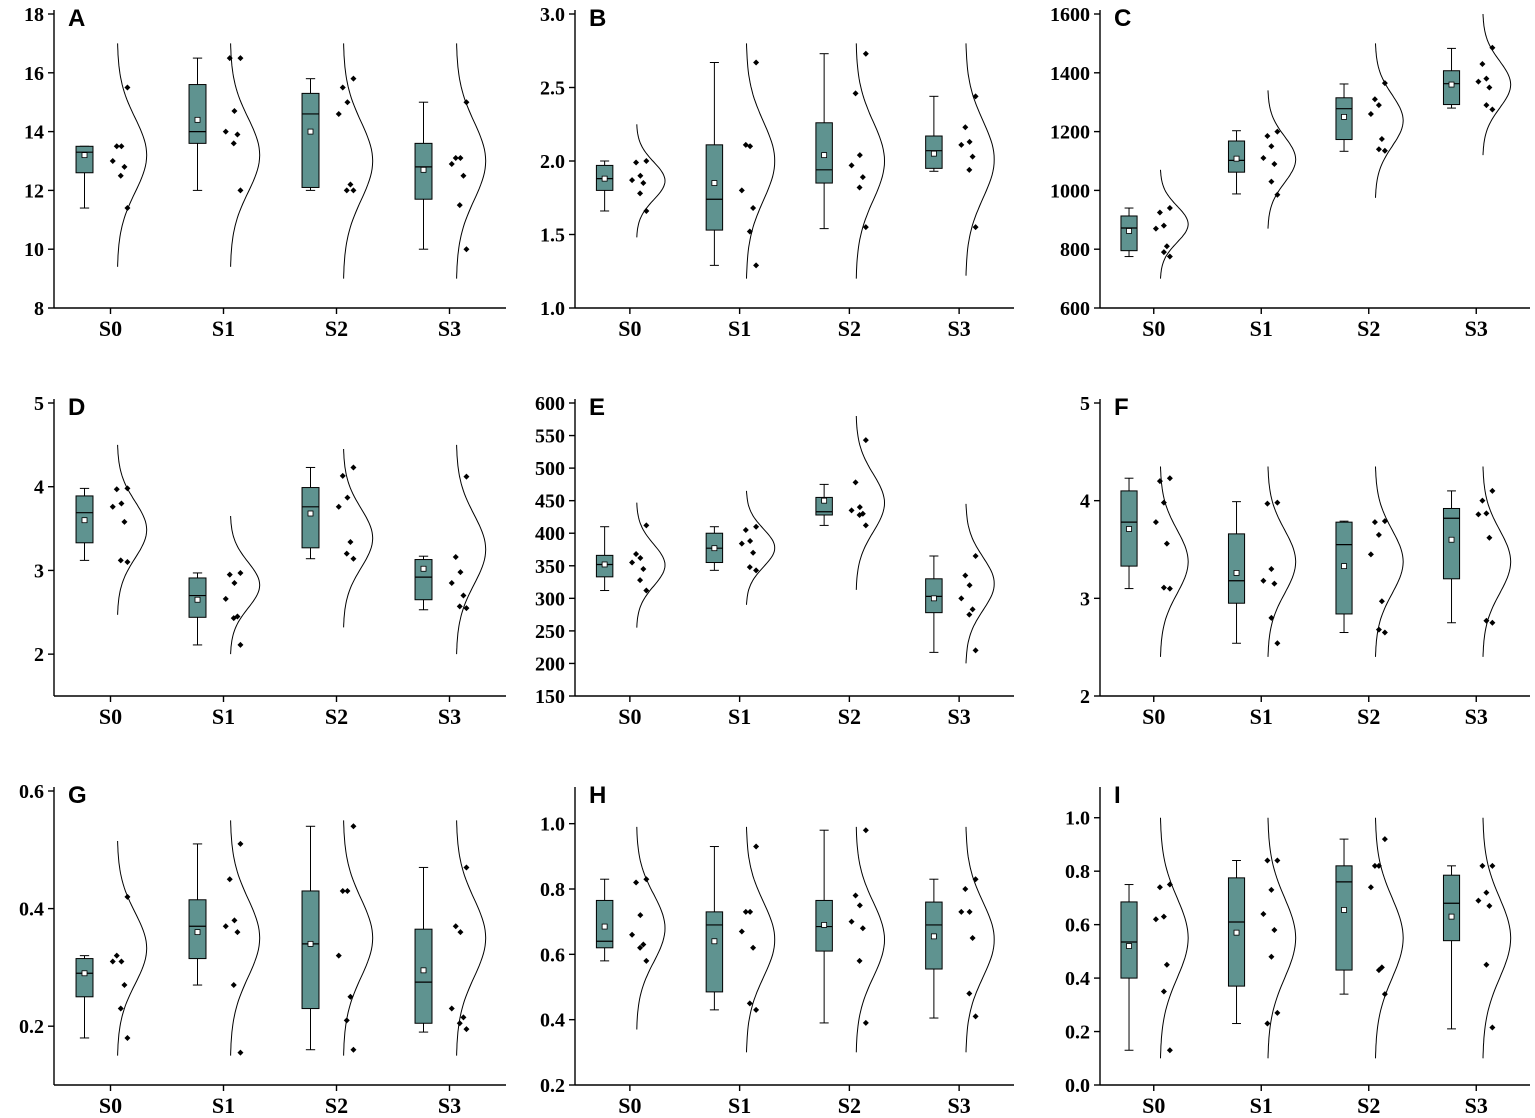 Image resolution: width=1535 pixels, height=1118 pixels. I want to click on y-tick-label: 3, so click(1085, 599).